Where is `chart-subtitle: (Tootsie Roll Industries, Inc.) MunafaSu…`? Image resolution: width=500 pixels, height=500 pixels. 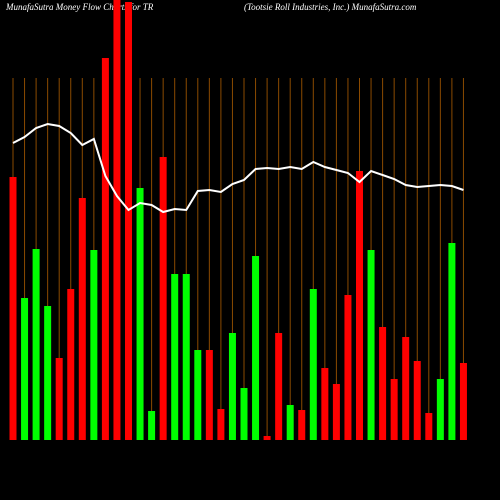
chart-subtitle: (Tootsie Roll Industries, Inc.) MunafaSu… is located at coordinates (330, 7).